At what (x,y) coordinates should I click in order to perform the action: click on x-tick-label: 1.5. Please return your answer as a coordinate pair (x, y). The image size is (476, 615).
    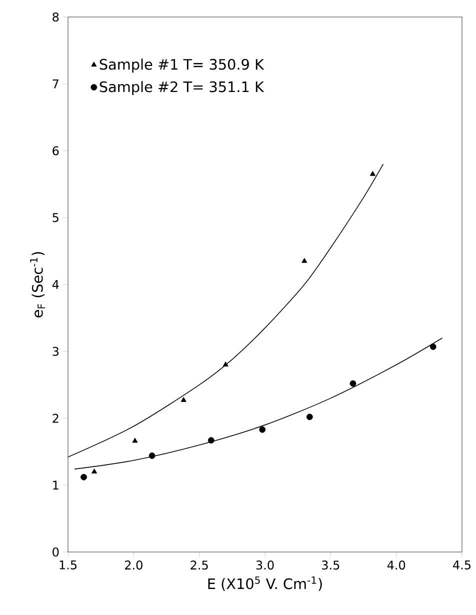
    Looking at the image, I should click on (68, 565).